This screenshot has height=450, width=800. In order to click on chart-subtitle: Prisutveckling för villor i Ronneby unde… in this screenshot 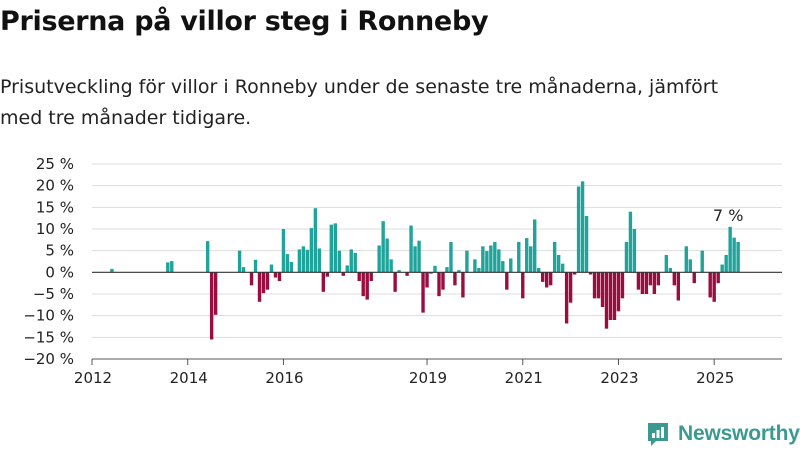, I will do `click(359, 102)`.